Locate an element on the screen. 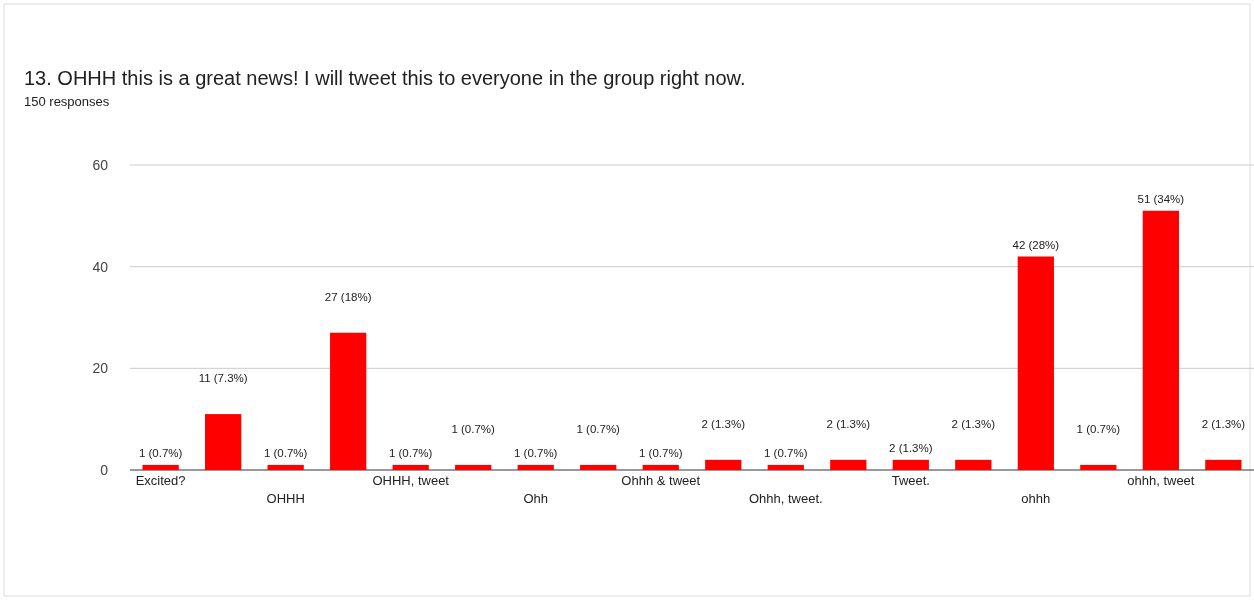  data-label: 11 (7.3%) is located at coordinates (223, 378).